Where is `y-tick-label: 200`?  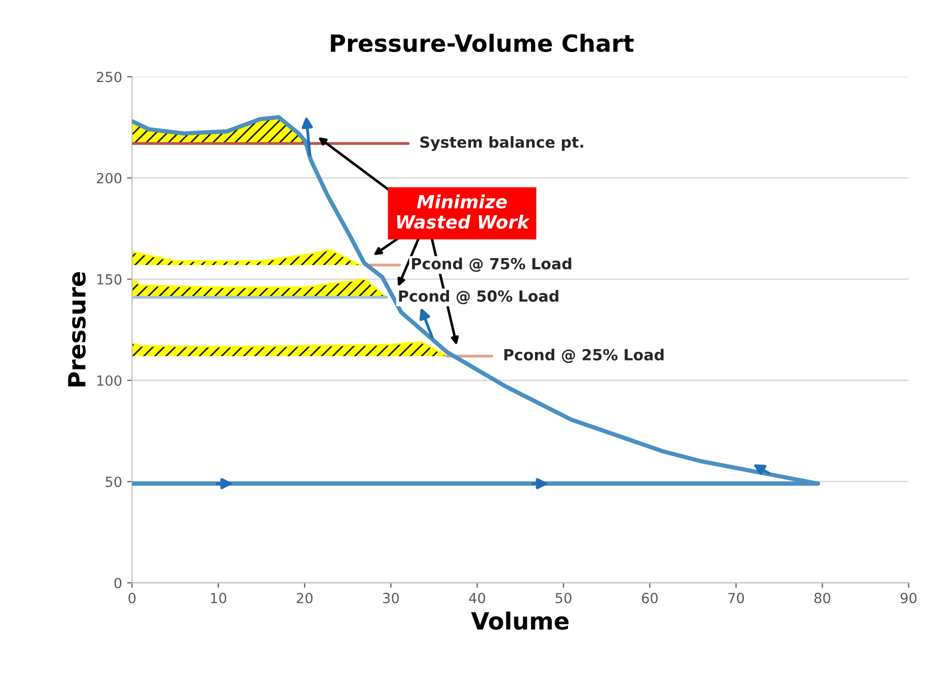 y-tick-label: 200 is located at coordinates (109, 178).